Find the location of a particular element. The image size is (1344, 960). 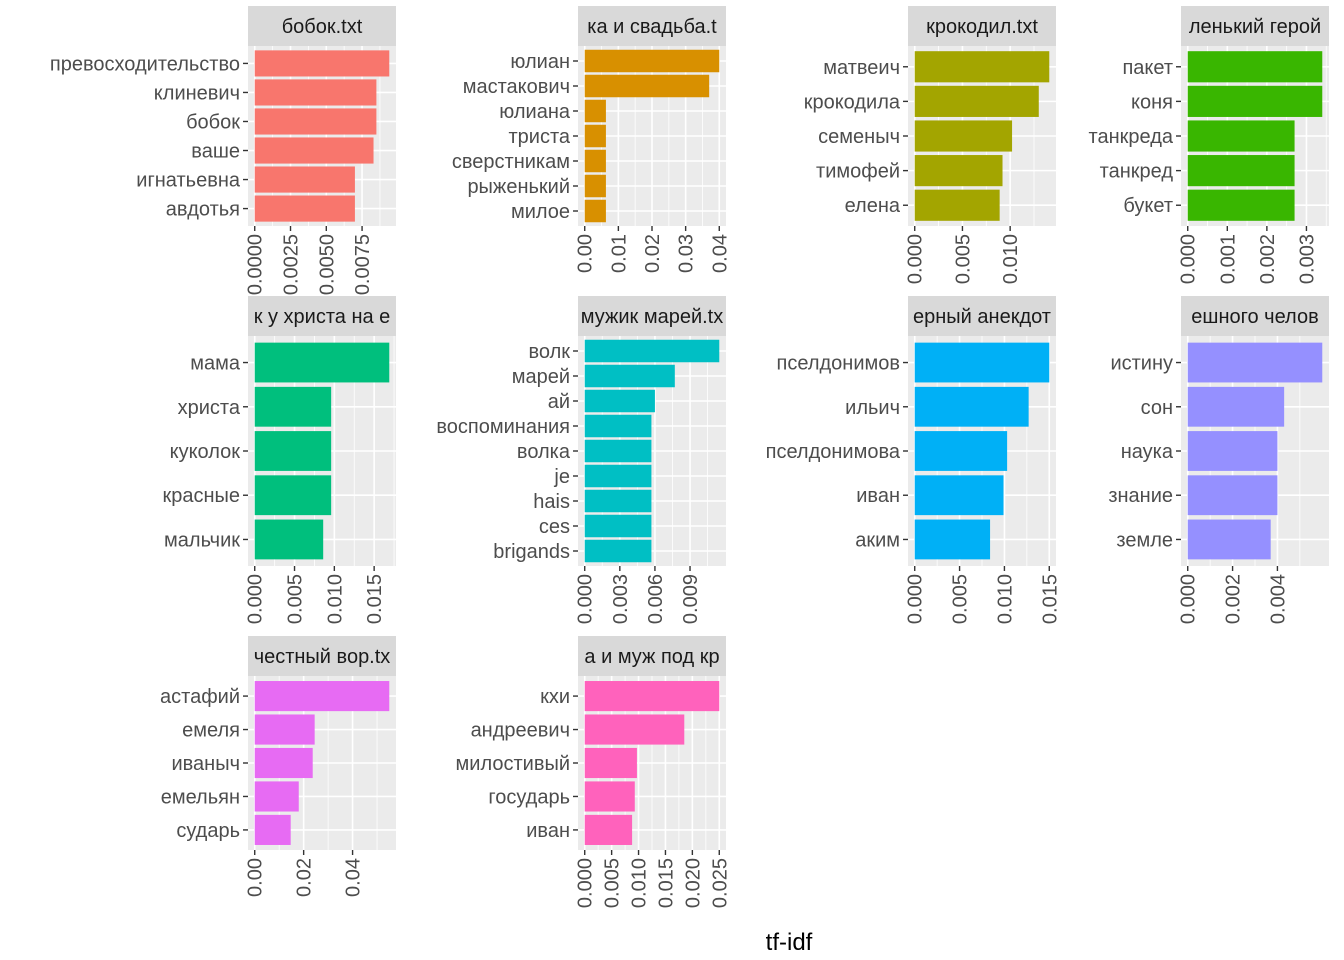

category-label: ces is located at coordinates (554, 527).